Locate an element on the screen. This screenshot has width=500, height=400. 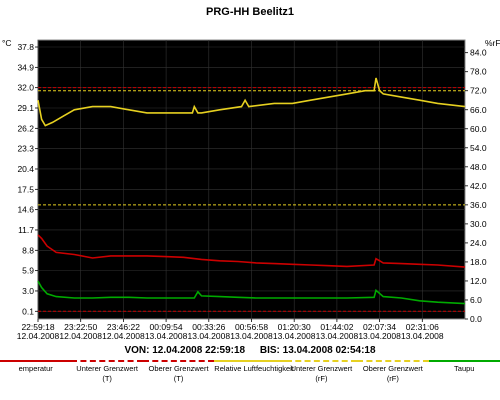
y-left-tick-label: 29.1 is located at coordinates (25, 108).